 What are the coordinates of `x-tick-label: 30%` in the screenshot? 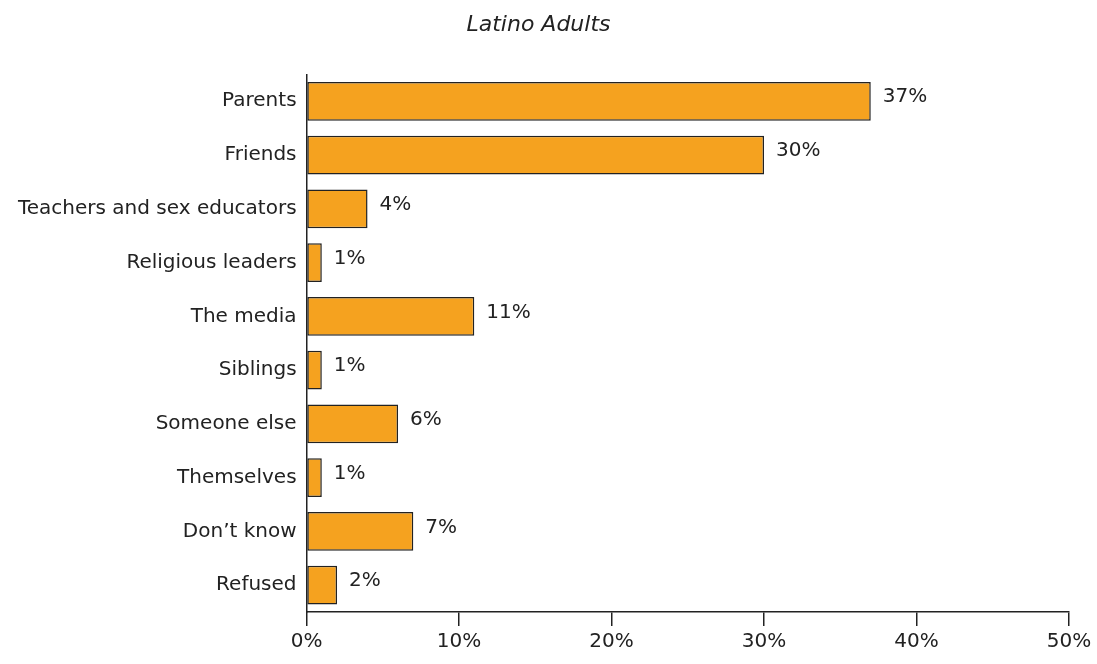 It's located at (764, 640).